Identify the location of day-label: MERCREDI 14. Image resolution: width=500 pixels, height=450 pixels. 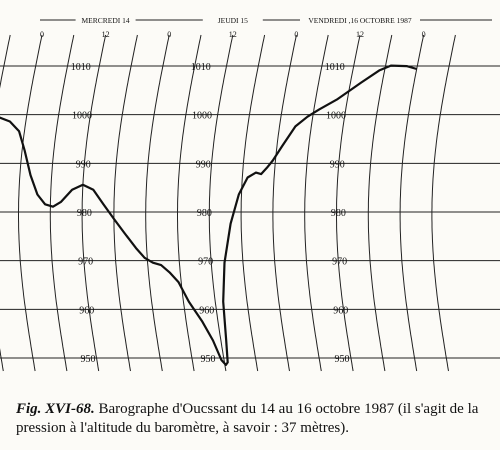
(106, 20).